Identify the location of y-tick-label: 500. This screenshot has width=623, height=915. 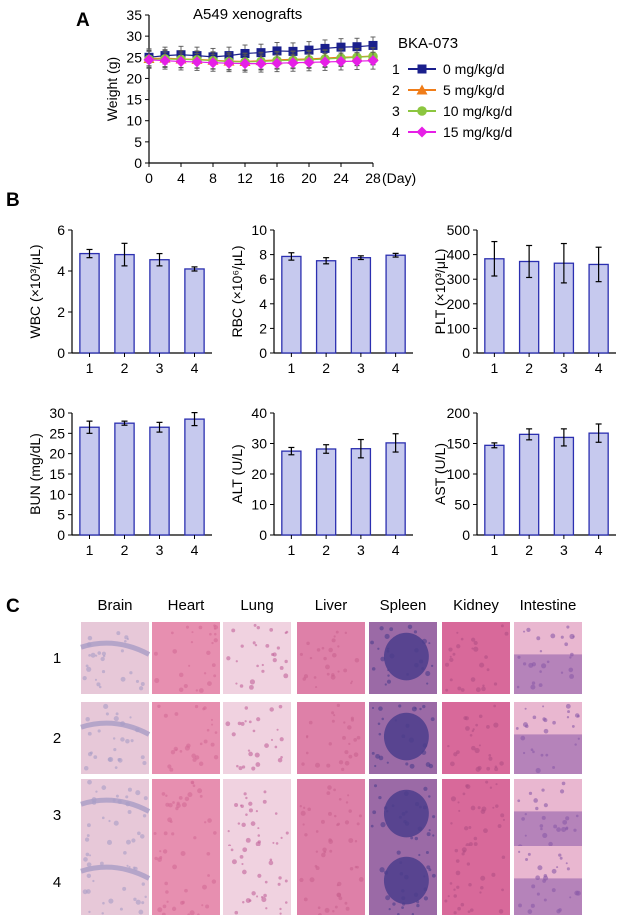
(459, 230).